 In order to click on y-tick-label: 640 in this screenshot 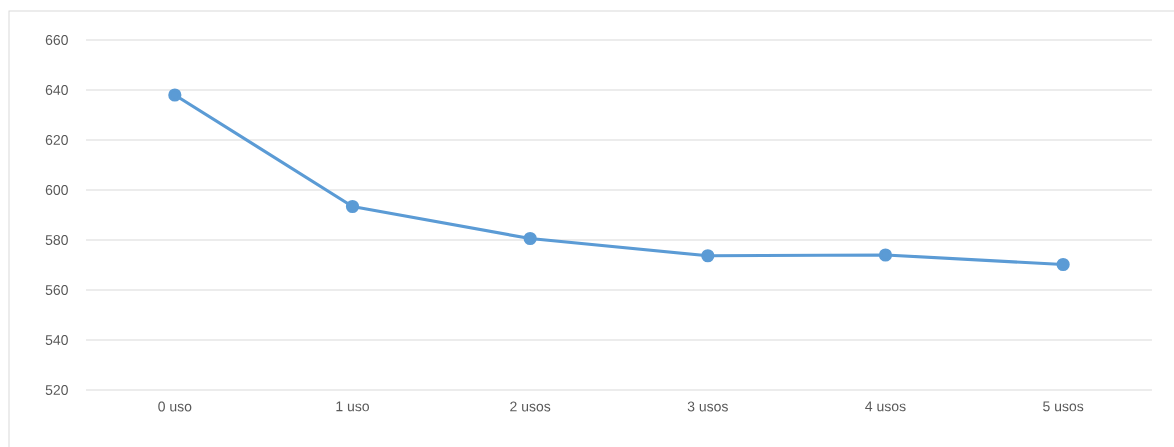, I will do `click(56, 90)`.